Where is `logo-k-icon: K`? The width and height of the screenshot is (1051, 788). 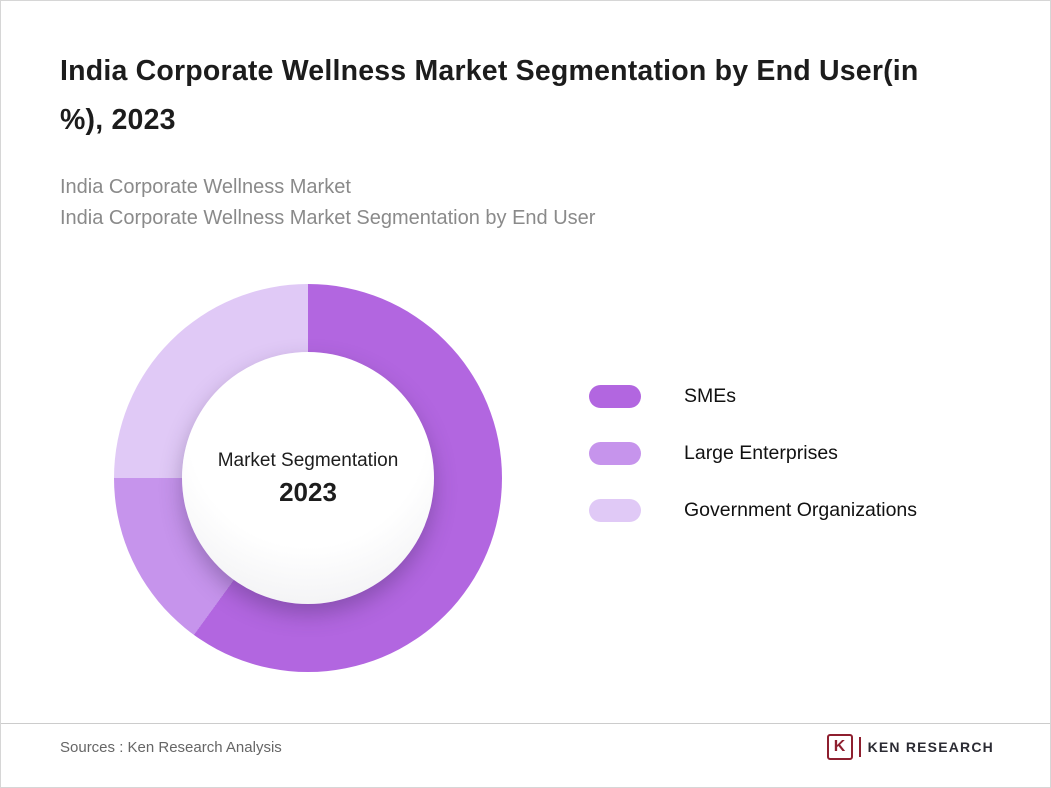
logo-k-icon: K is located at coordinates (839, 747).